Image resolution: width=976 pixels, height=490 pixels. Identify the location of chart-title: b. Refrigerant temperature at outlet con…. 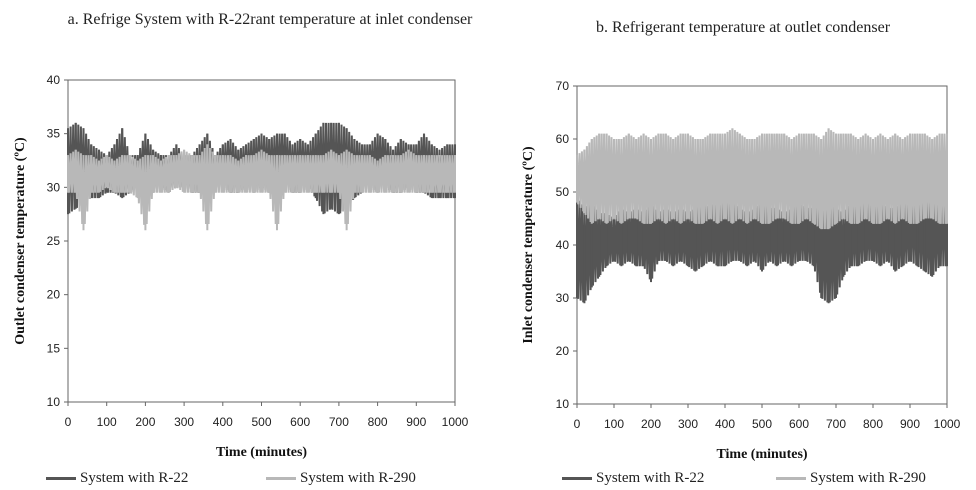
(743, 27).